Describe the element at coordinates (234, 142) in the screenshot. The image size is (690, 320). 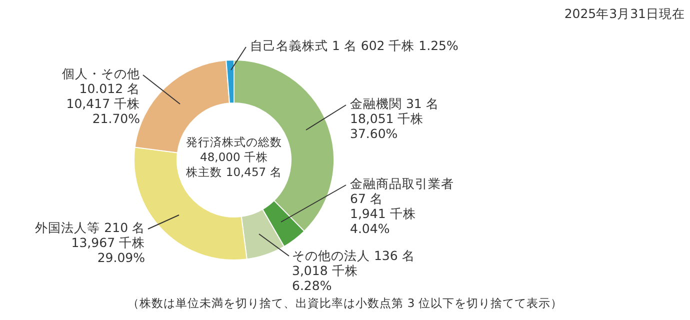
I see `text: 発行済株式の総数` at that location.